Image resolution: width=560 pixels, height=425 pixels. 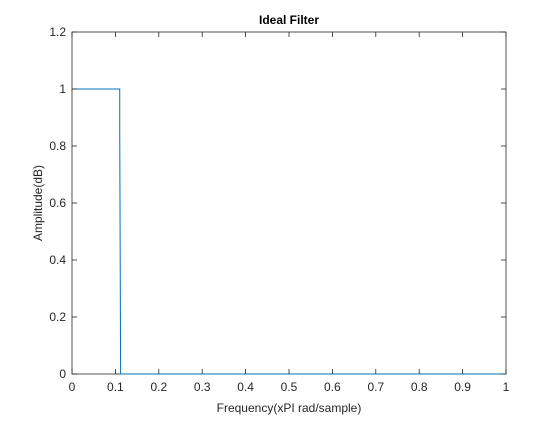 What do you see at coordinates (158, 387) in the screenshot?
I see `x-tick-label: 0.2` at bounding box center [158, 387].